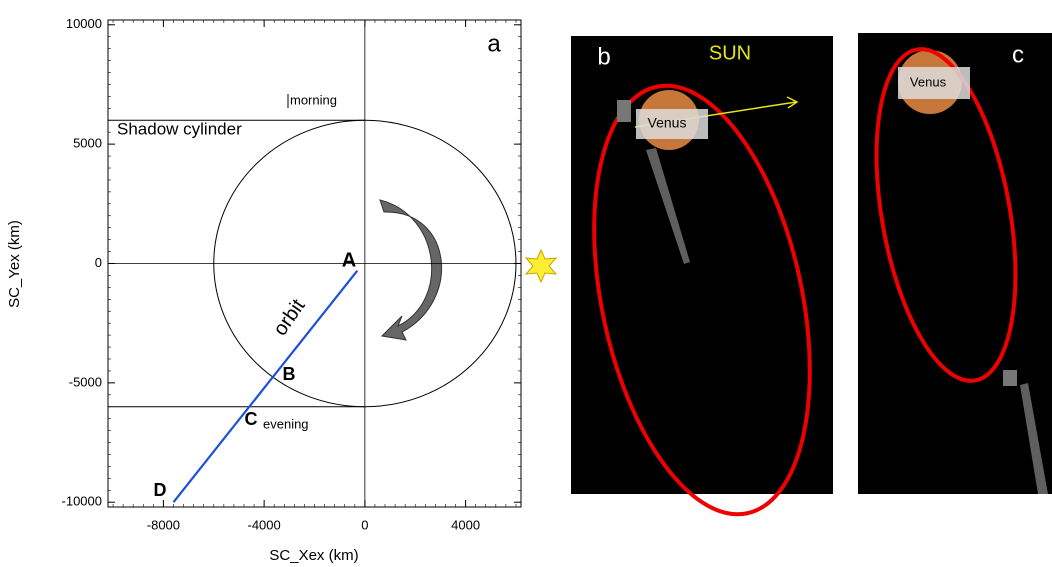  What do you see at coordinates (179, 128) in the screenshot?
I see `annotation: Shadow cylinder` at bounding box center [179, 128].